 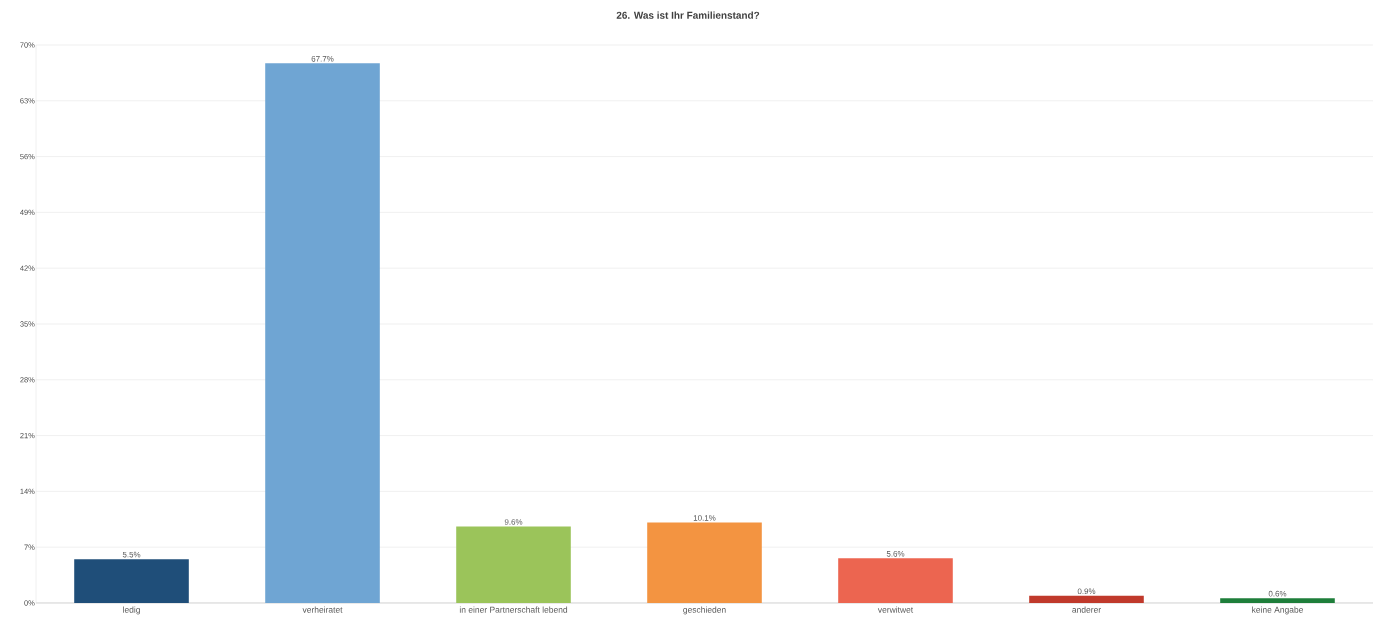 I want to click on x-tick-label: ledig, so click(x=131, y=610).